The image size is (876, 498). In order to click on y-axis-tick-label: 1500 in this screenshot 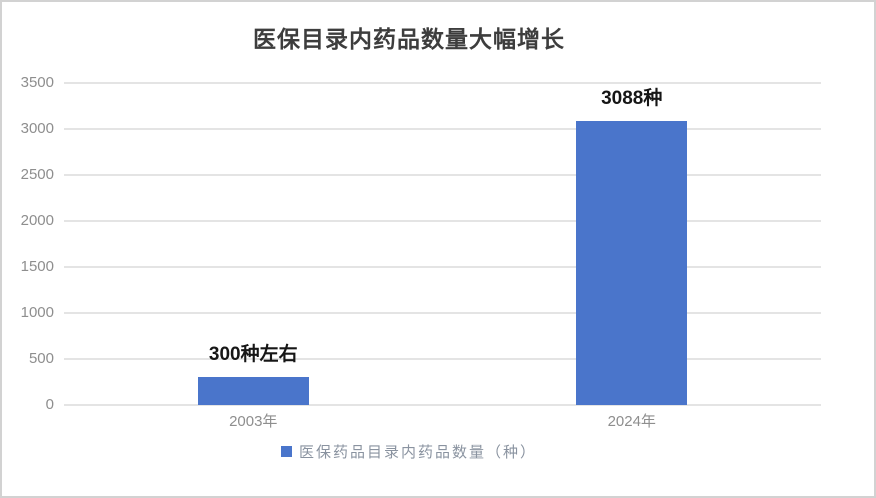, I will do `click(37, 266)`.